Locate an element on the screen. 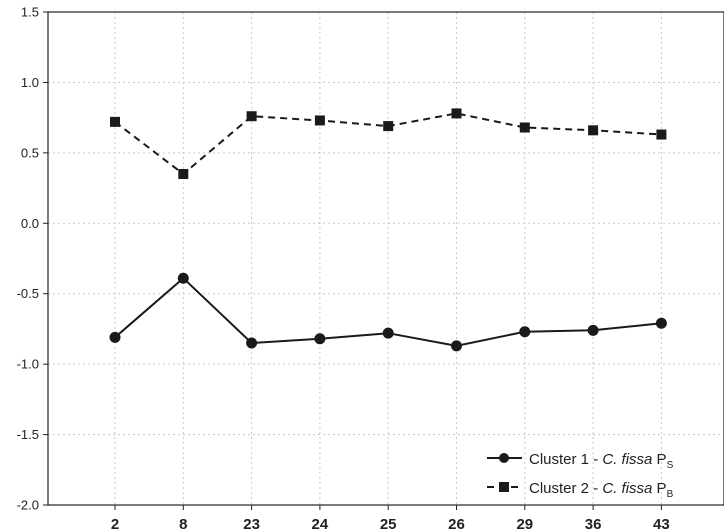 This screenshot has height=532, width=724. x-tick-label: 8 is located at coordinates (183, 524).